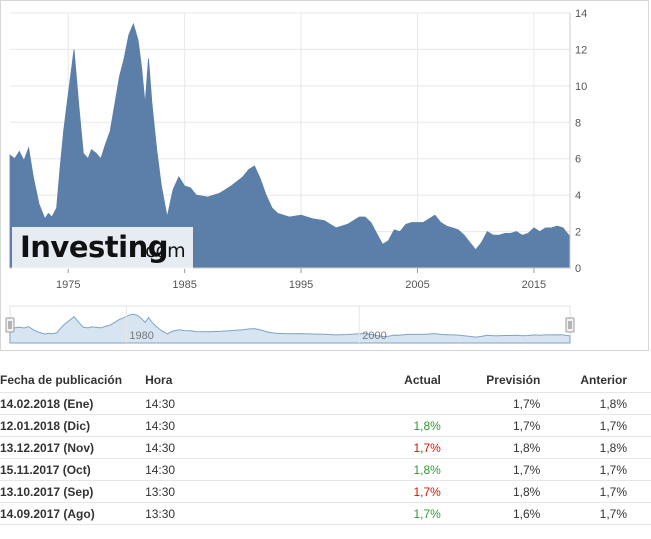 The image size is (651, 539). I want to click on navigator-tick-label: 2000, so click(374, 336).